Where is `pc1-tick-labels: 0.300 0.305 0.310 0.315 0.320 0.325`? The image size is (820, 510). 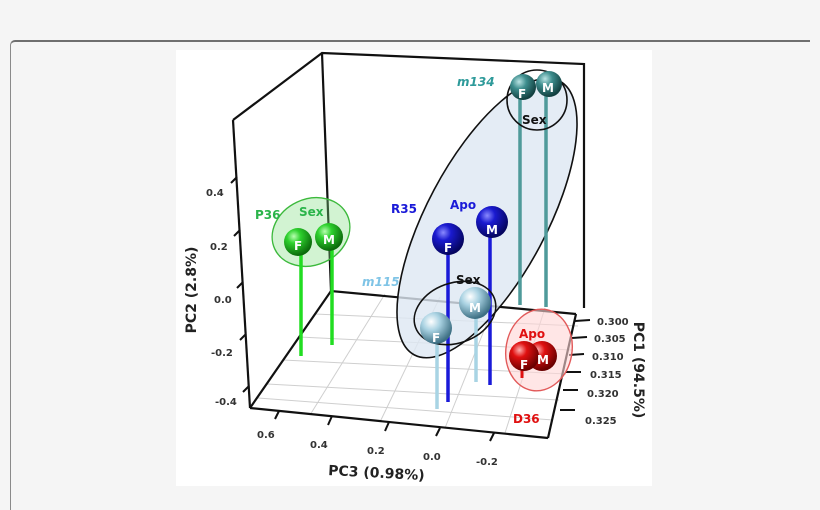
pc1-tick-labels: 0.300 0.305 0.310 0.315 0.320 0.325 is located at coordinates (607, 372).